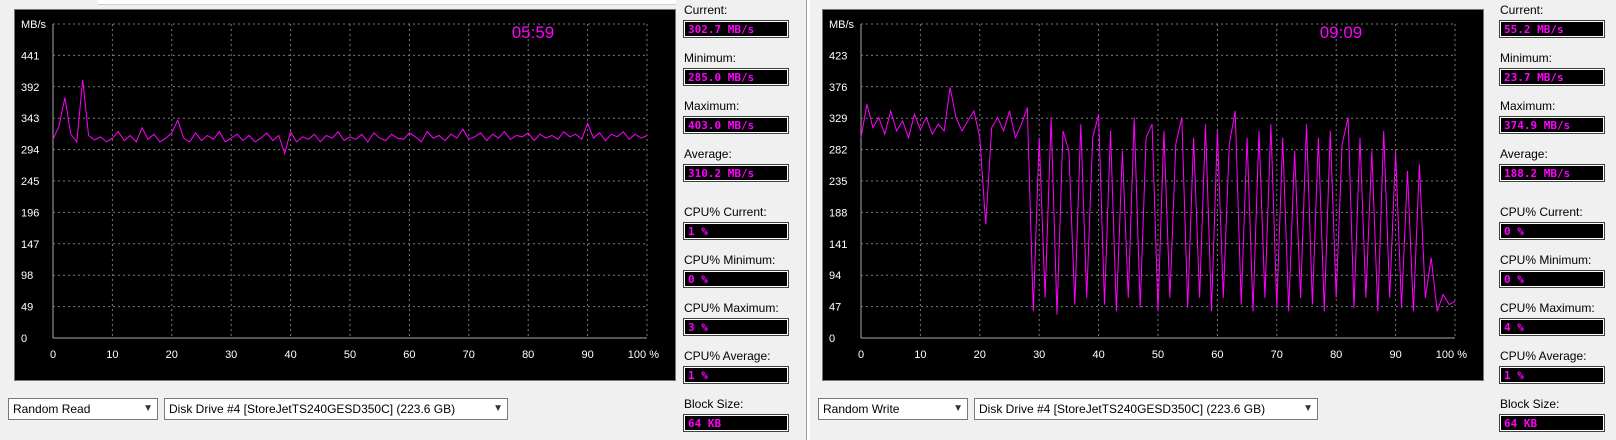 Image resolution: width=1616 pixels, height=440 pixels. Describe the element at coordinates (838, 245) in the screenshot. I see `y-tick-label: 141` at that location.